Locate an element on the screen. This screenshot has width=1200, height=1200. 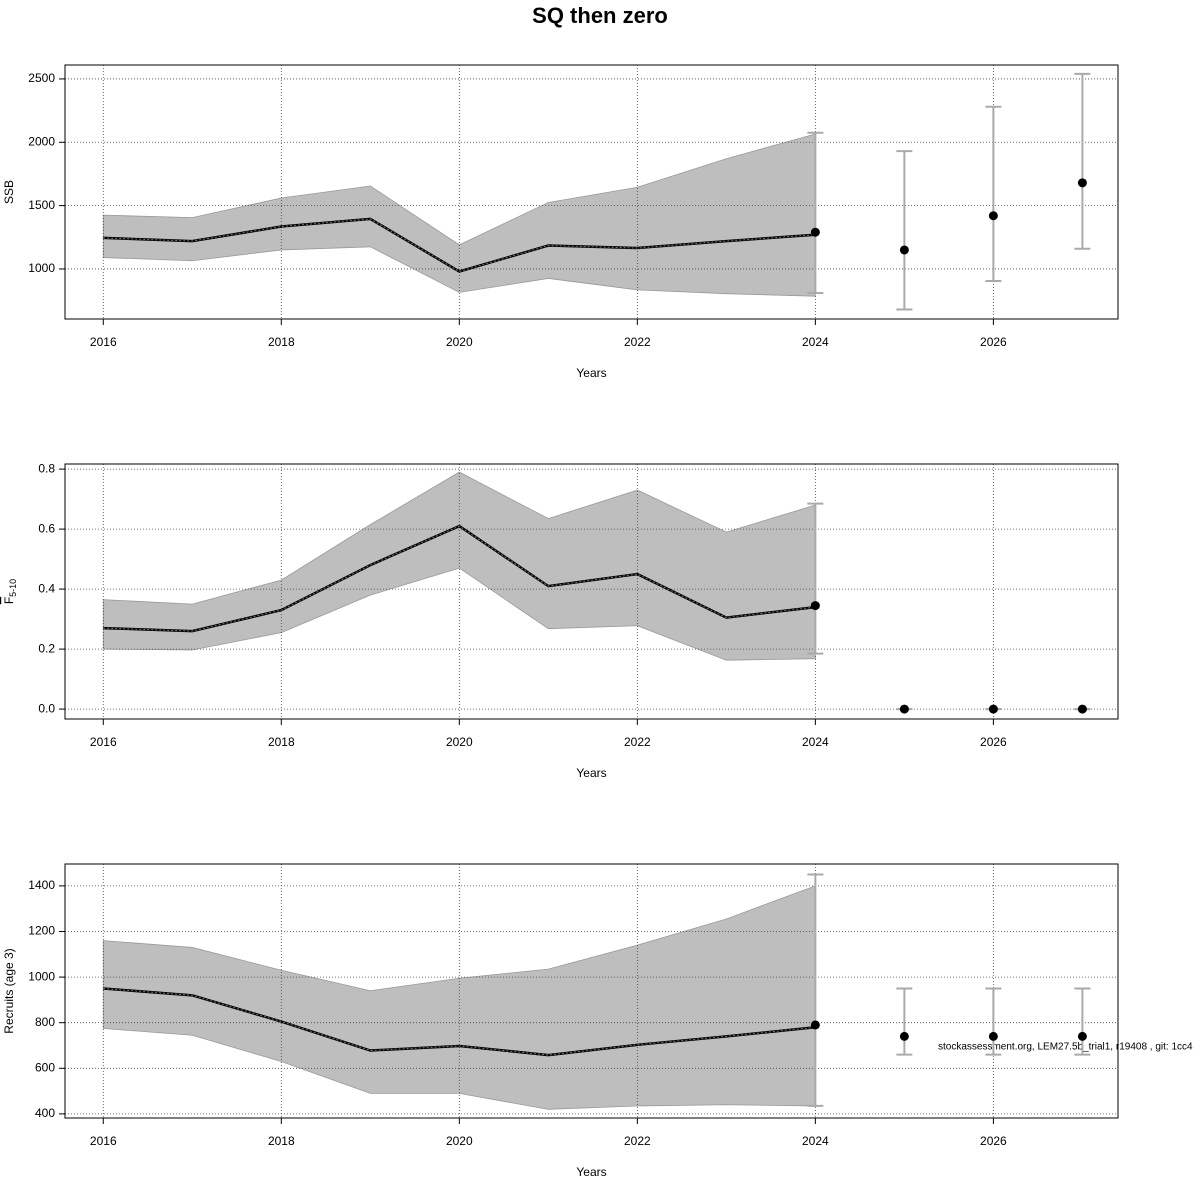
y-tick-label: 0.2 is located at coordinates (46, 648).